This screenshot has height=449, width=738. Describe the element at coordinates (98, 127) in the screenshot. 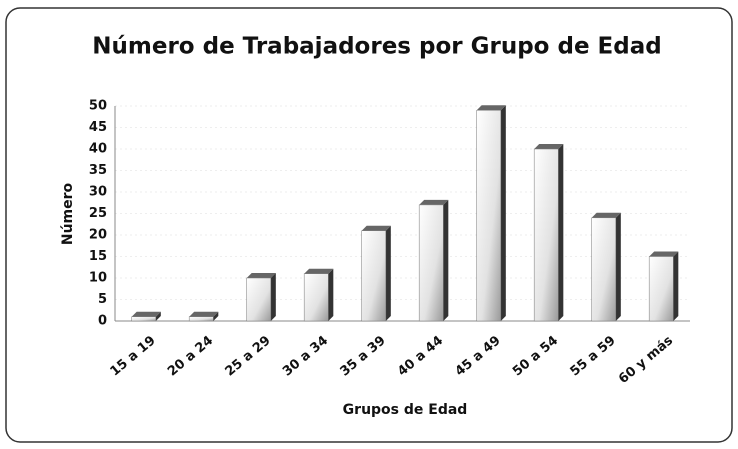

I see `y-tick-label: 45` at that location.